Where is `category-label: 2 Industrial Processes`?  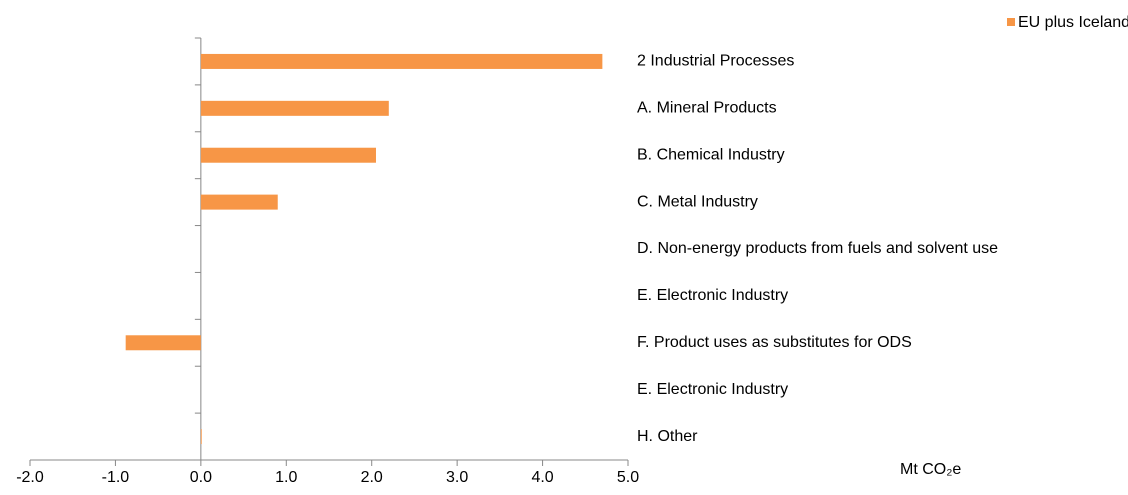 category-label: 2 Industrial Processes is located at coordinates (715, 61).